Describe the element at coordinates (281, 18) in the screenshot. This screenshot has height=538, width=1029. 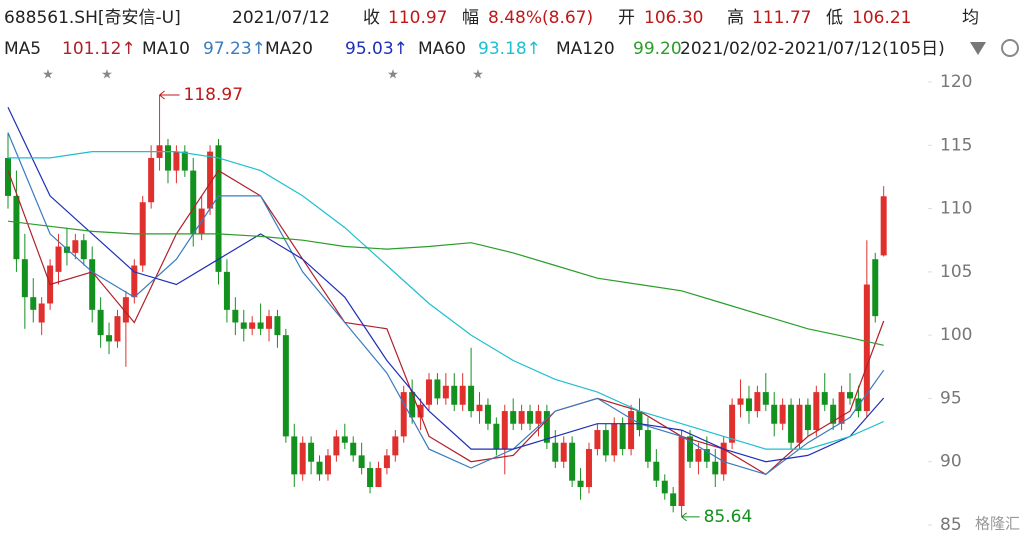
I see `header-date: 2021/07/12` at that location.